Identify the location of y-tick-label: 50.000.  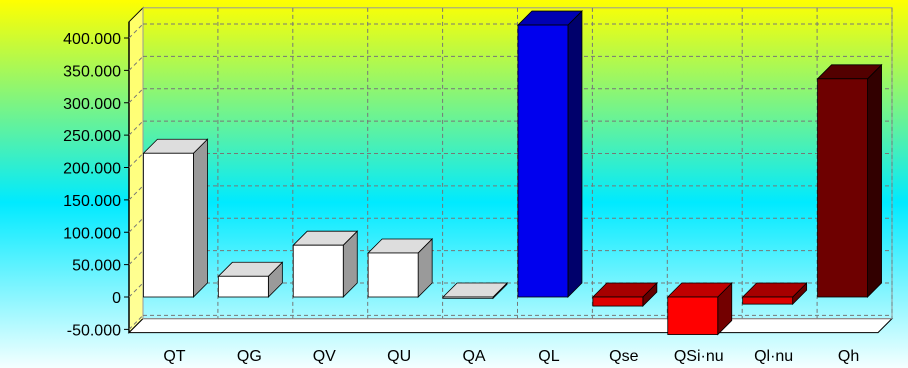
(96, 266).